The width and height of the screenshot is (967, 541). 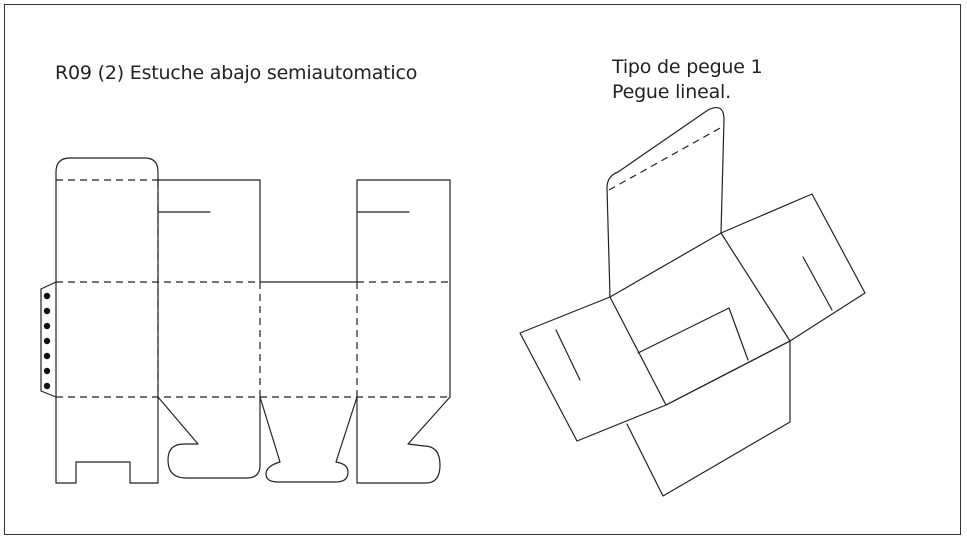 What do you see at coordinates (403, 231) in the screenshot?
I see `panel-4-dust-flap` at bounding box center [403, 231].